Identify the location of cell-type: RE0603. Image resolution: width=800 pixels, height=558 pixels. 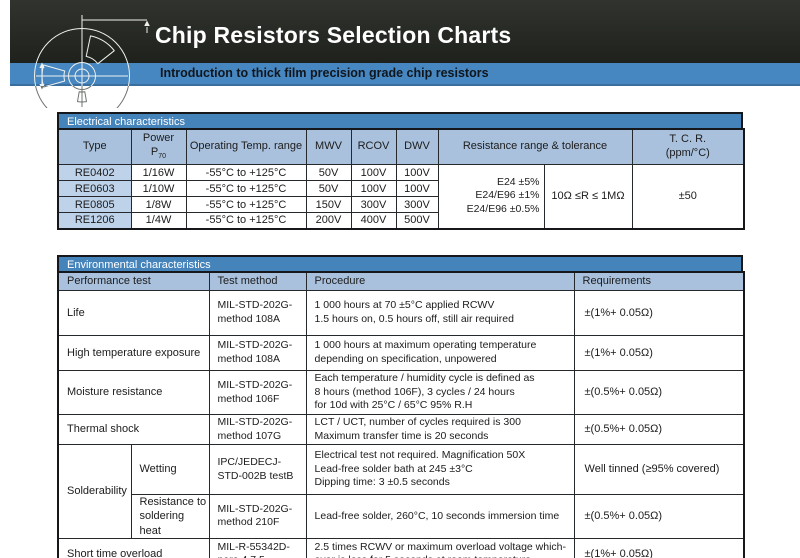
(94, 188).